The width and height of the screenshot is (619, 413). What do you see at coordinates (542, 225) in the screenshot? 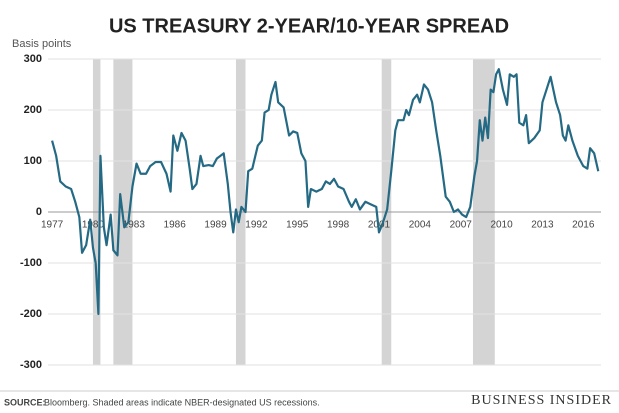
I see `x-tick-label: 2013` at bounding box center [542, 225].